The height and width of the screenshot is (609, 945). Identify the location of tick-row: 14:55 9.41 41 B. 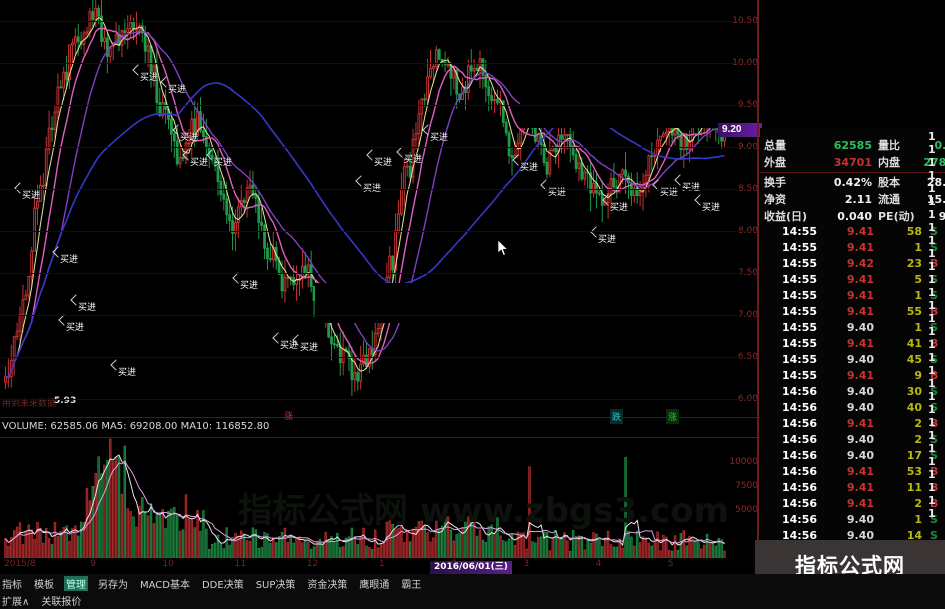
(852, 344).